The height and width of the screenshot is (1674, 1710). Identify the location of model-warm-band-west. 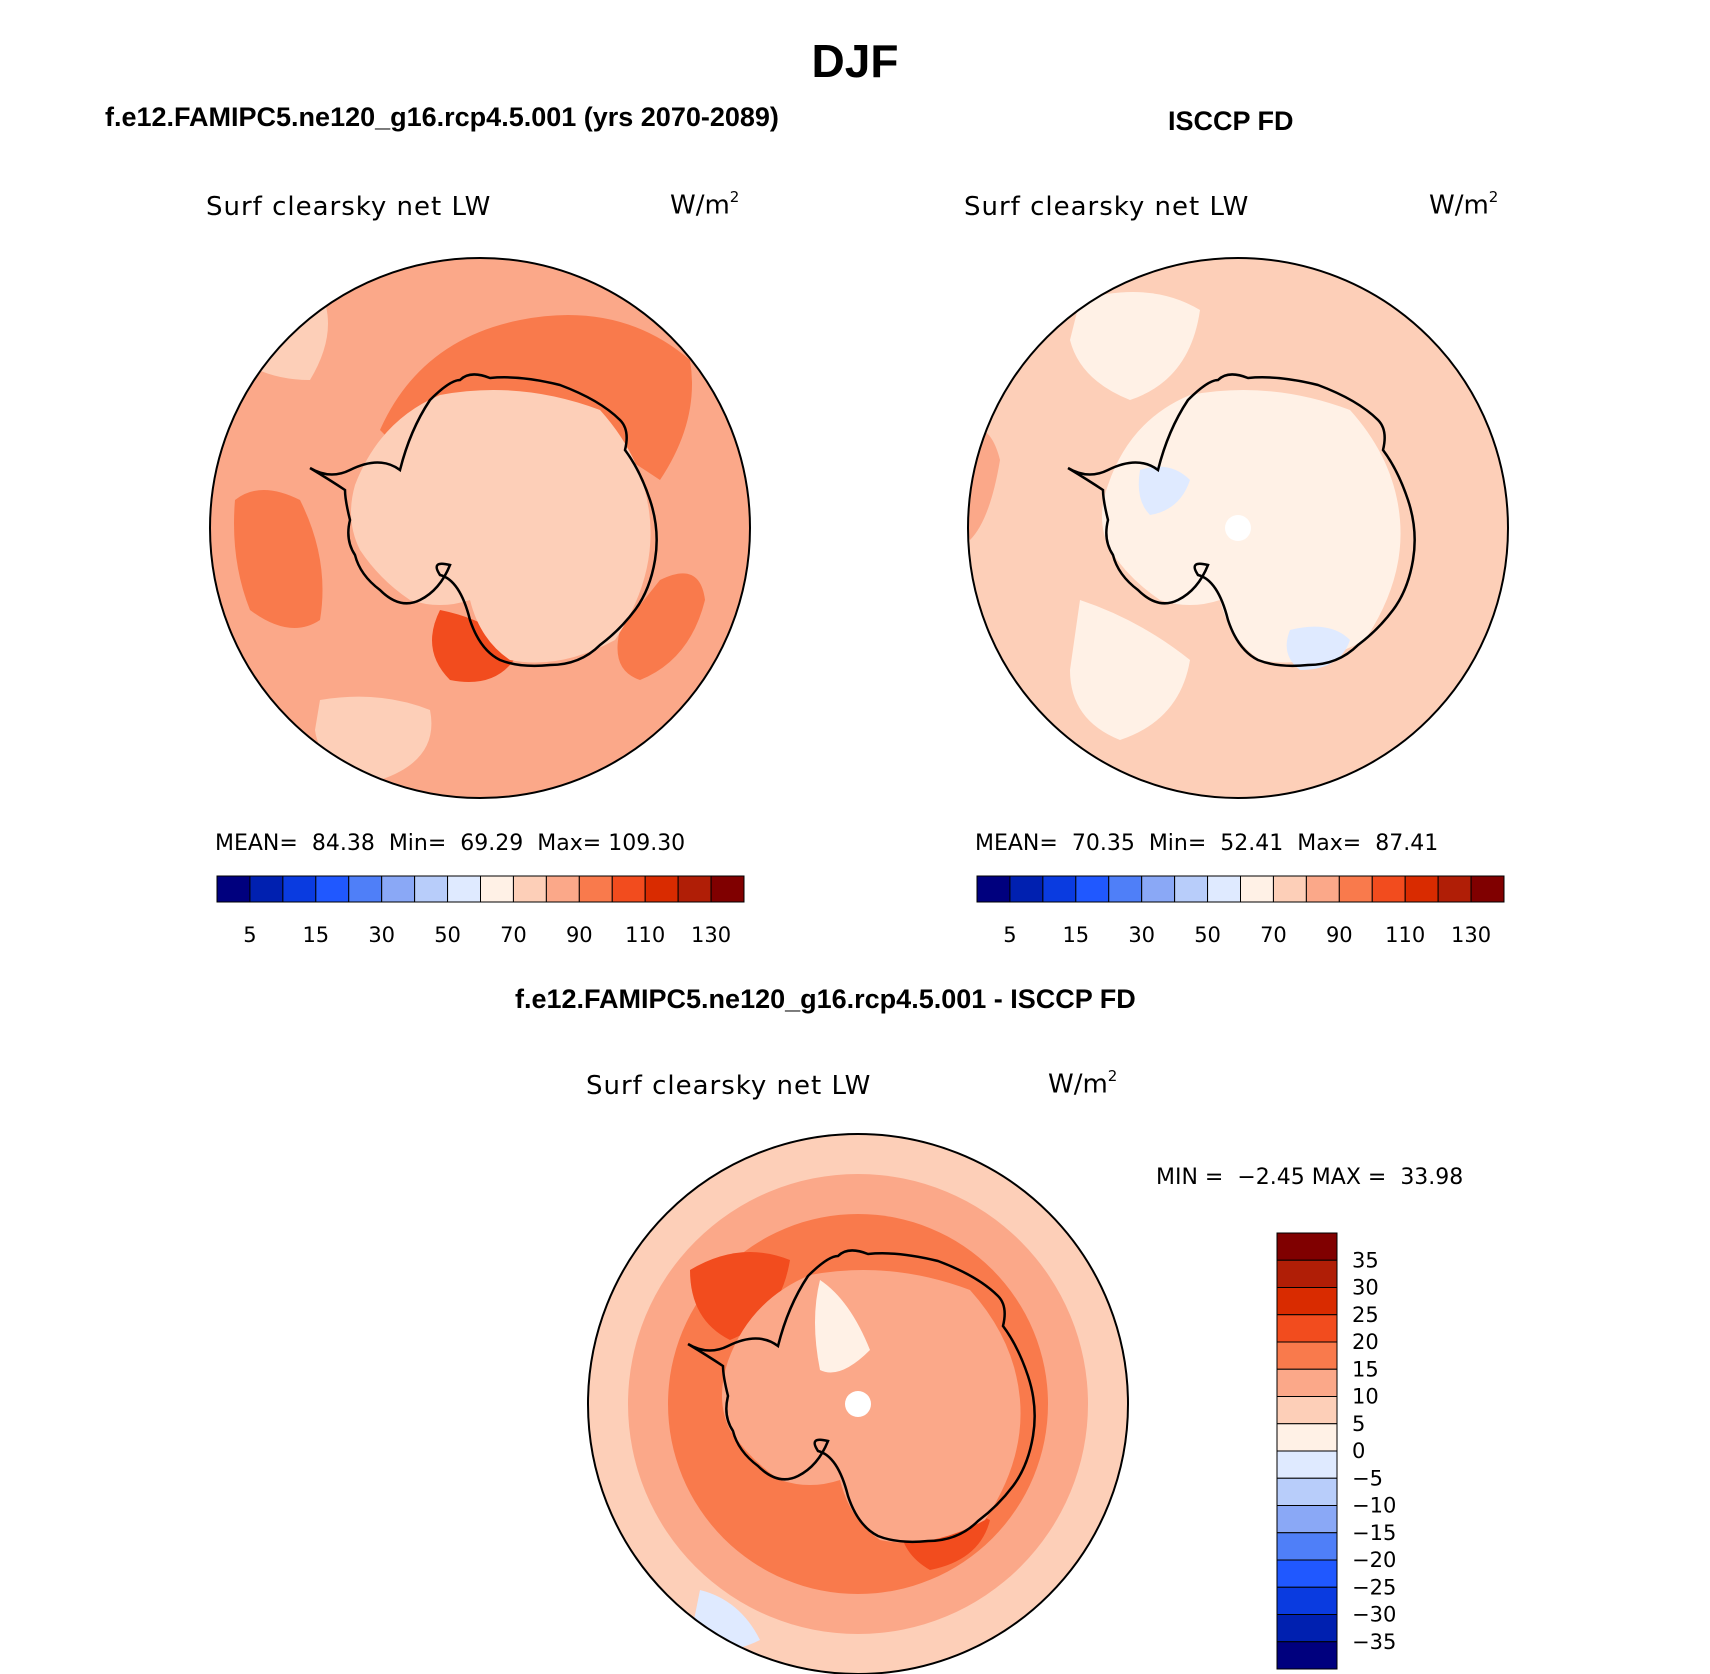
(278, 559).